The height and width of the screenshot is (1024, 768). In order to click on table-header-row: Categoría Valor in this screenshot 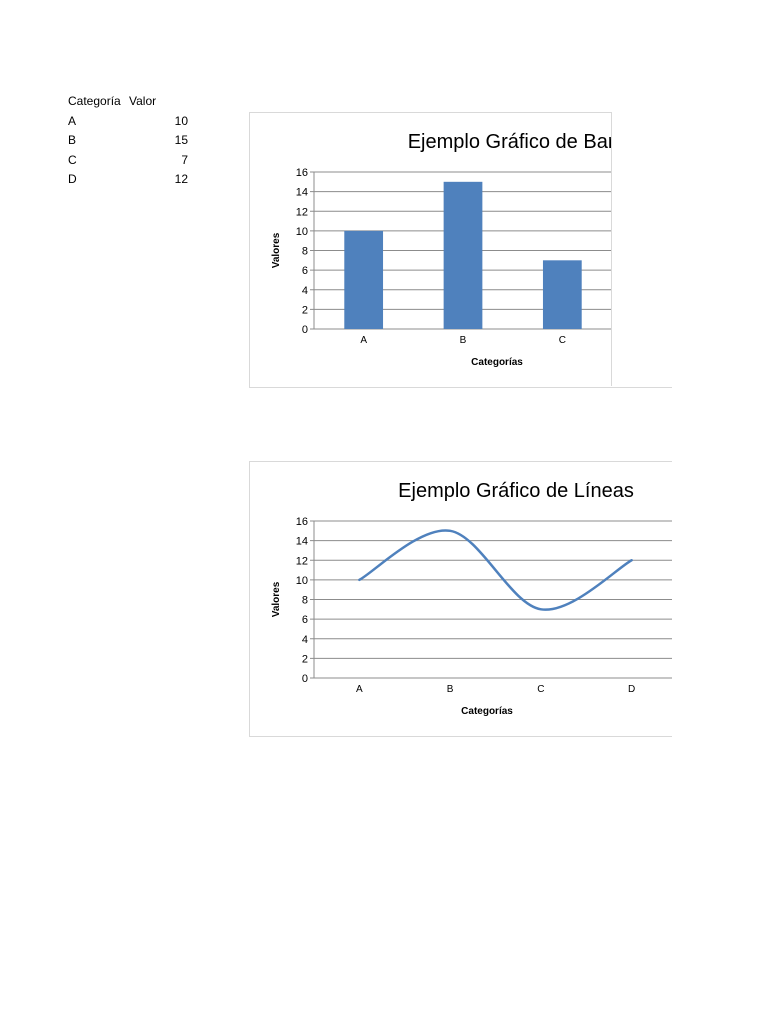, I will do `click(128, 104)`.